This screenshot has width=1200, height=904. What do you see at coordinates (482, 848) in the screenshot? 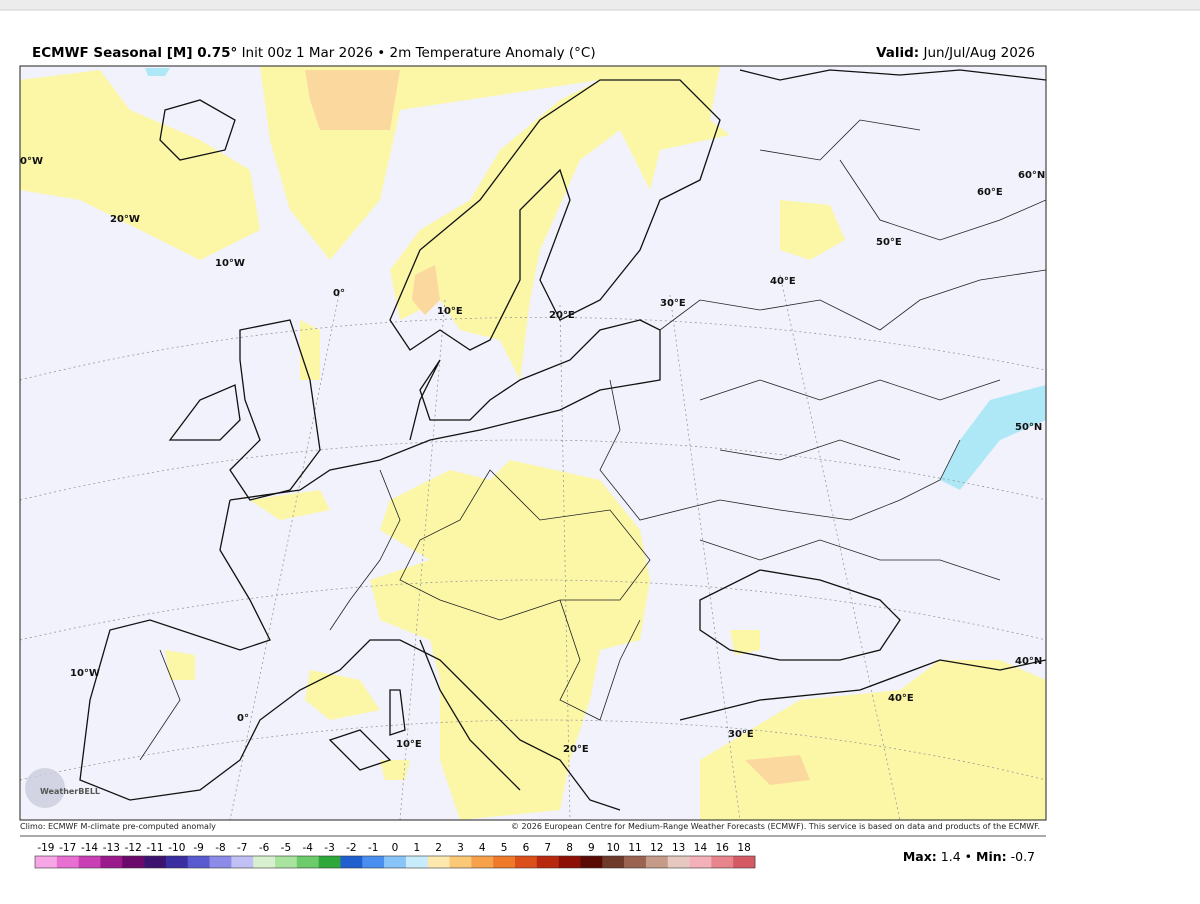
I see `colorbar-label: 4` at bounding box center [482, 848].